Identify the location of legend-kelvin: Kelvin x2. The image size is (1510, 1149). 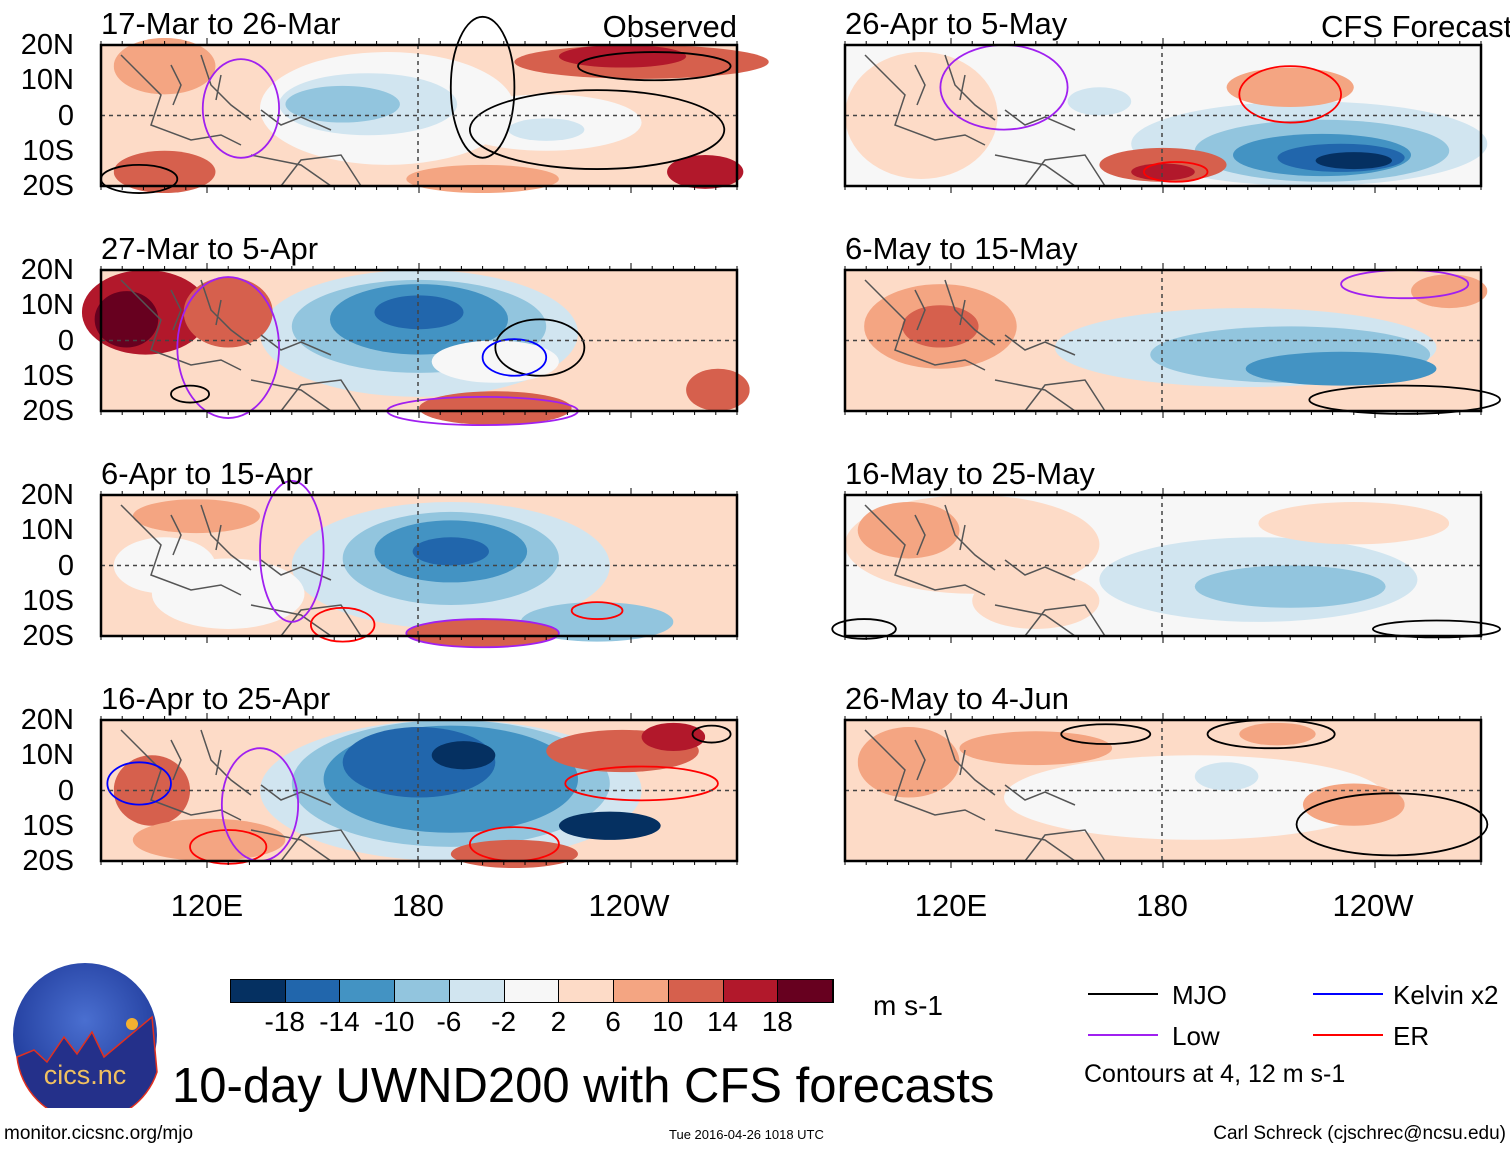
(1446, 995).